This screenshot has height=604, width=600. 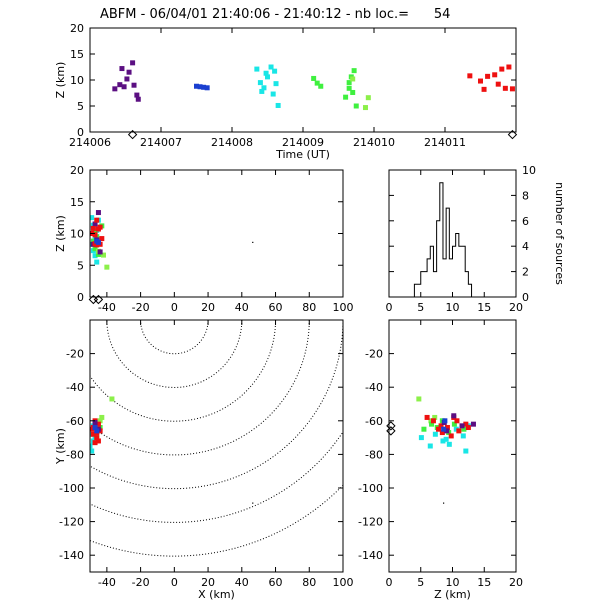 I want to click on y-tick-label: 2, so click(x=525, y=272).